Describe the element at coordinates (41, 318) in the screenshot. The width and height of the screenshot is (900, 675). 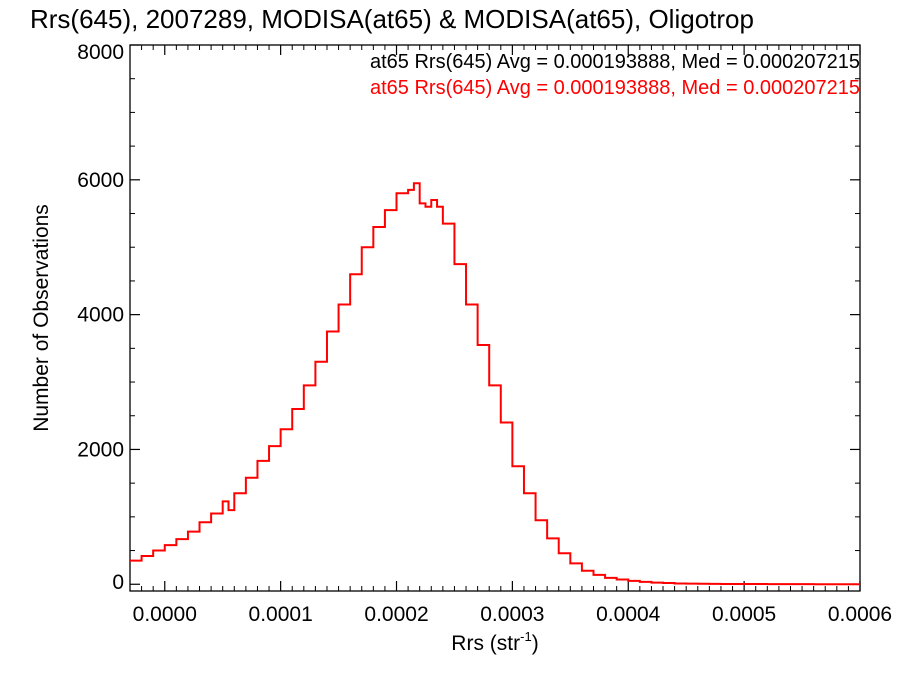
I see `y-axis-label: Number of Observations` at that location.